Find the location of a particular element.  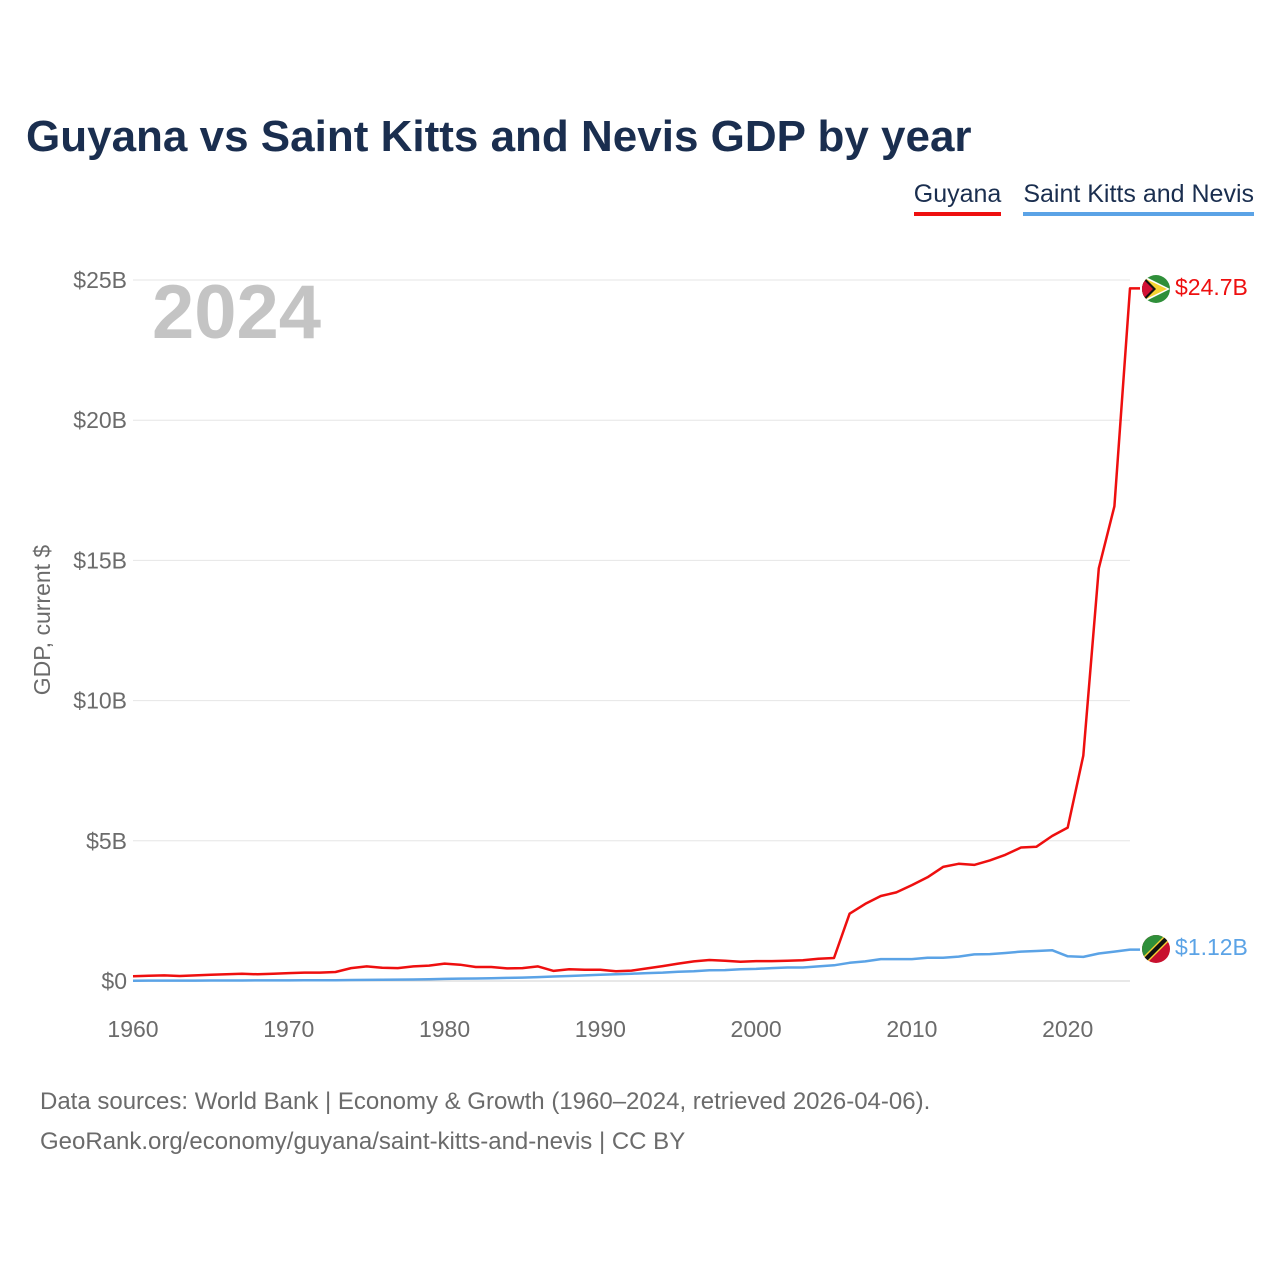

y-axis-title: GDP, current $ is located at coordinates (42, 620).